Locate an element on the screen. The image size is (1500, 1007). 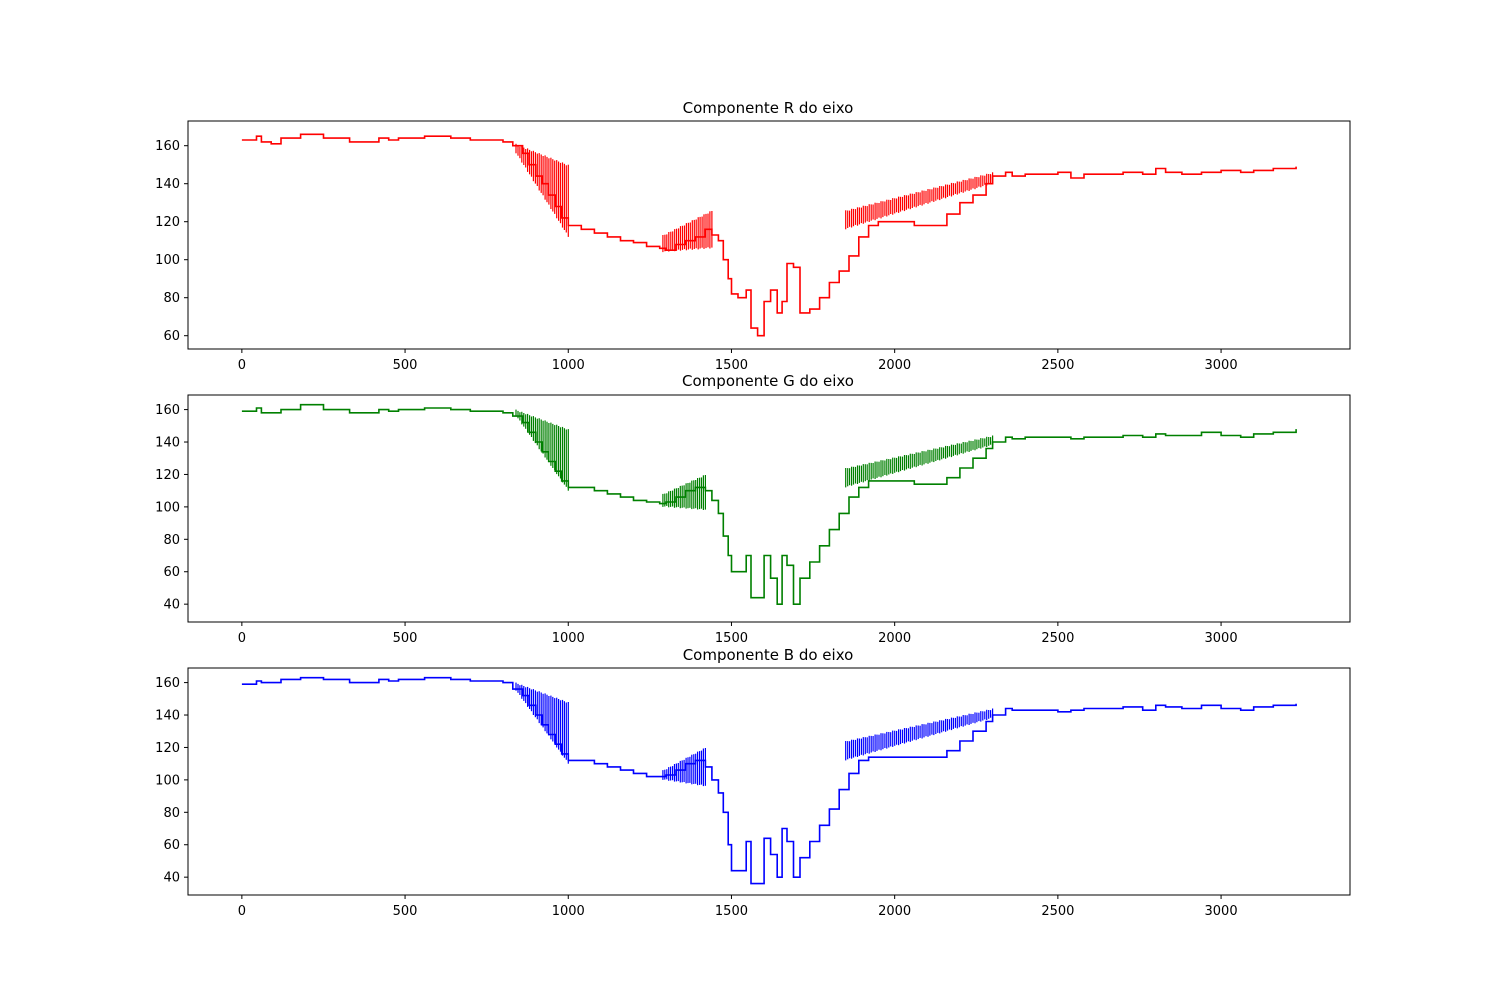
x-tick-label-r: 500 is located at coordinates (405, 365).